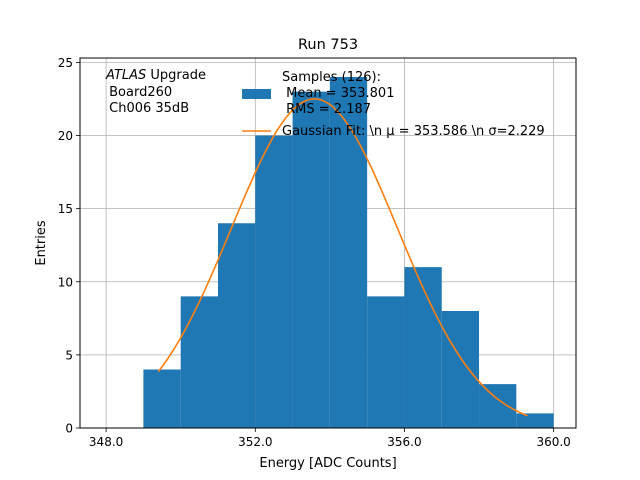  I want to click on x-tick-label: 352.0, so click(255, 442).